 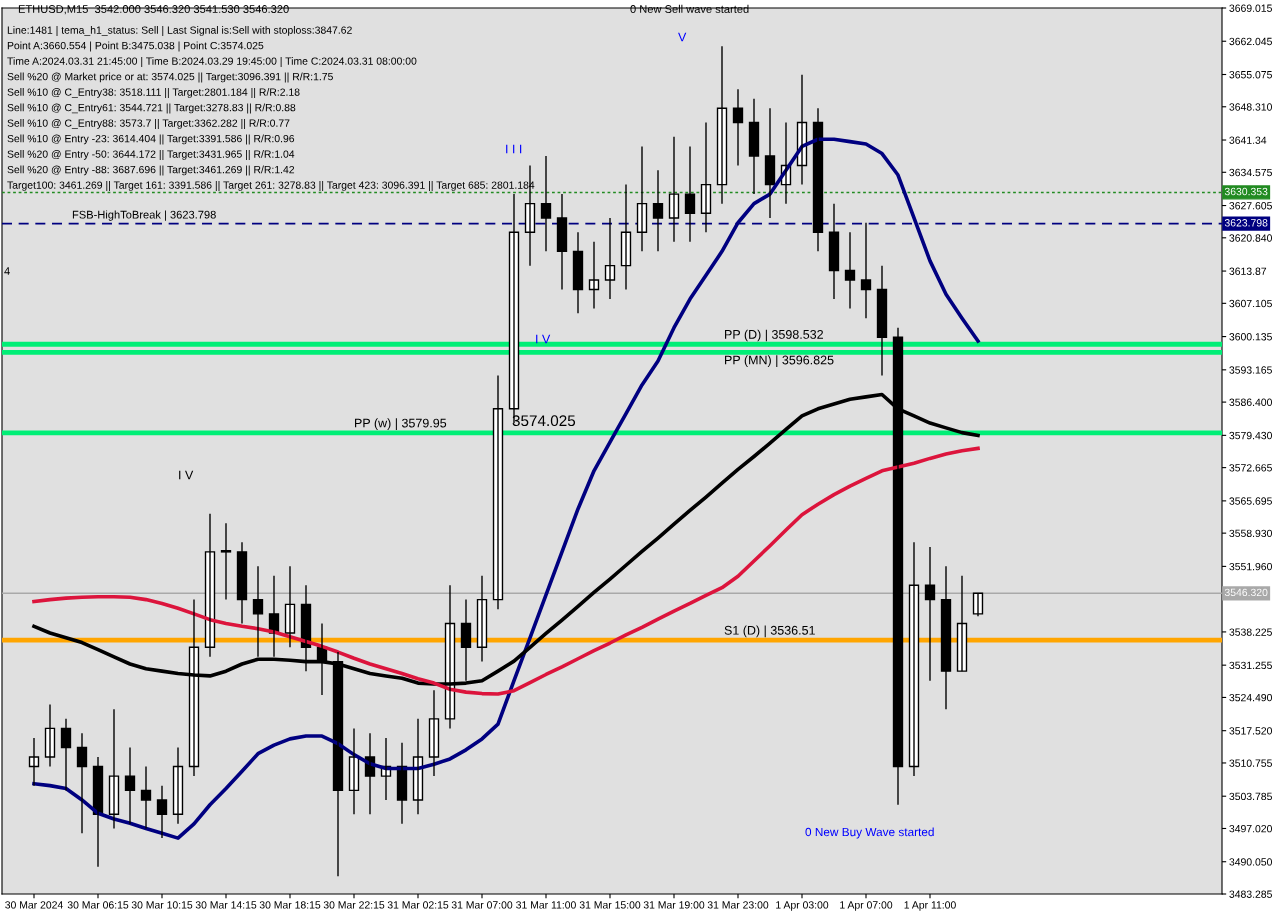 What do you see at coordinates (354, 905) in the screenshot?
I see `x-tick-label: 30 Mar 22:15` at bounding box center [354, 905].